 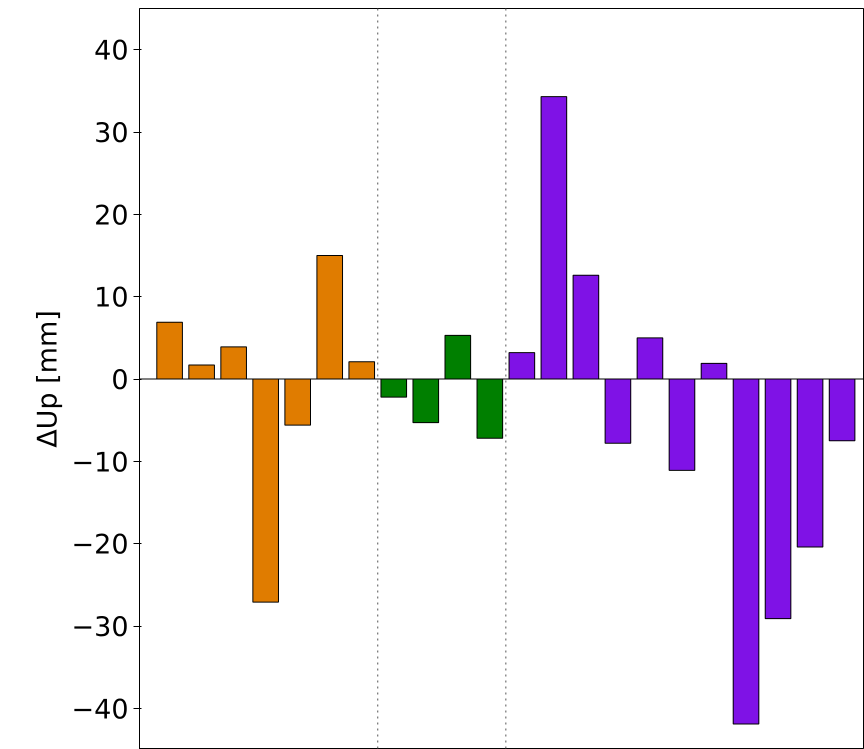 What do you see at coordinates (111, 216) in the screenshot?
I see `y-tick-label: 20` at bounding box center [111, 216].